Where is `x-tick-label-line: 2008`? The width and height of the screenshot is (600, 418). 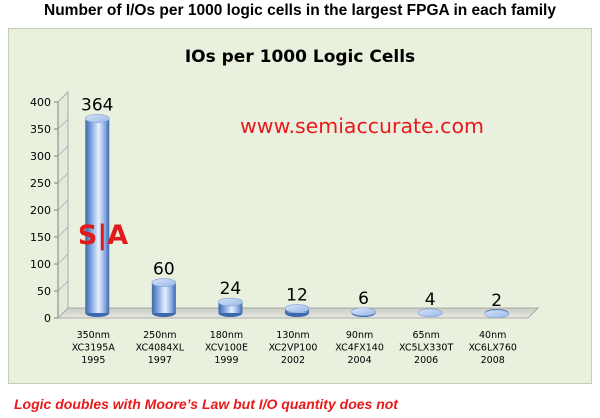 x-tick-label-line: 2008 is located at coordinates (493, 360).